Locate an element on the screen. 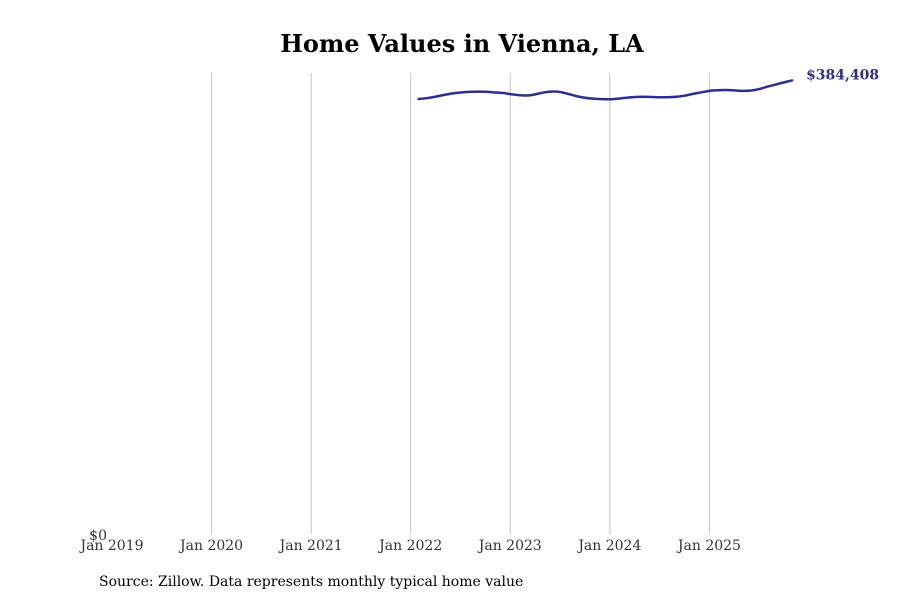 The height and width of the screenshot is (600, 900). x-tick-label: Jan 2021 is located at coordinates (310, 546).